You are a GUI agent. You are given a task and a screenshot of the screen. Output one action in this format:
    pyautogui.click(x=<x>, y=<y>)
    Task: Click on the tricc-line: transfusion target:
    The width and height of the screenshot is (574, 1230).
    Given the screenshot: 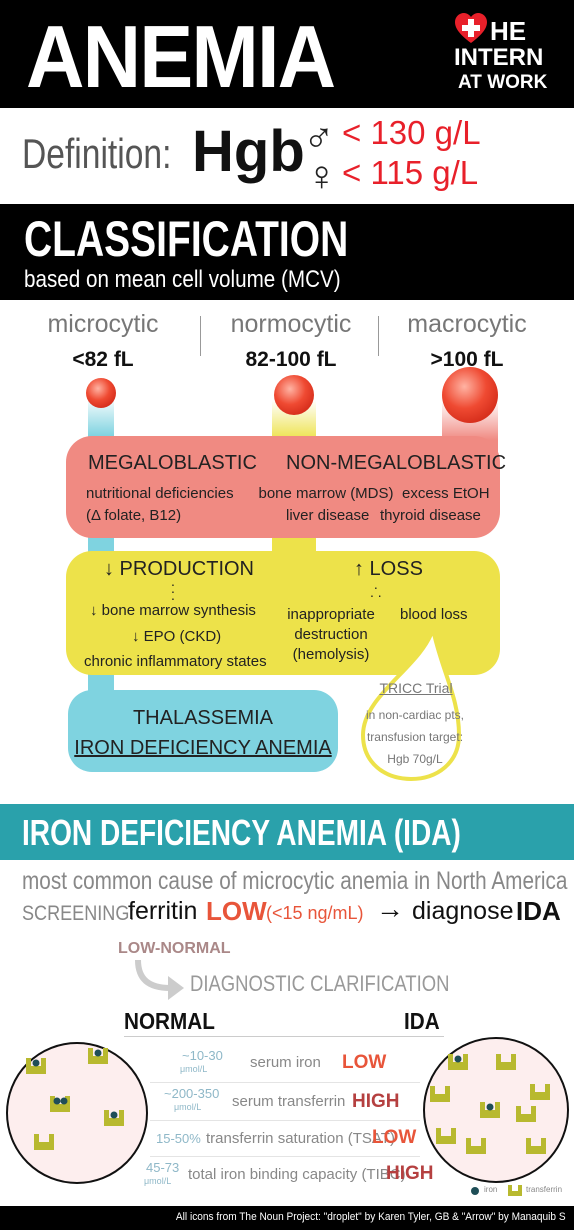 What is the action you would take?
    pyautogui.click(x=415, y=737)
    